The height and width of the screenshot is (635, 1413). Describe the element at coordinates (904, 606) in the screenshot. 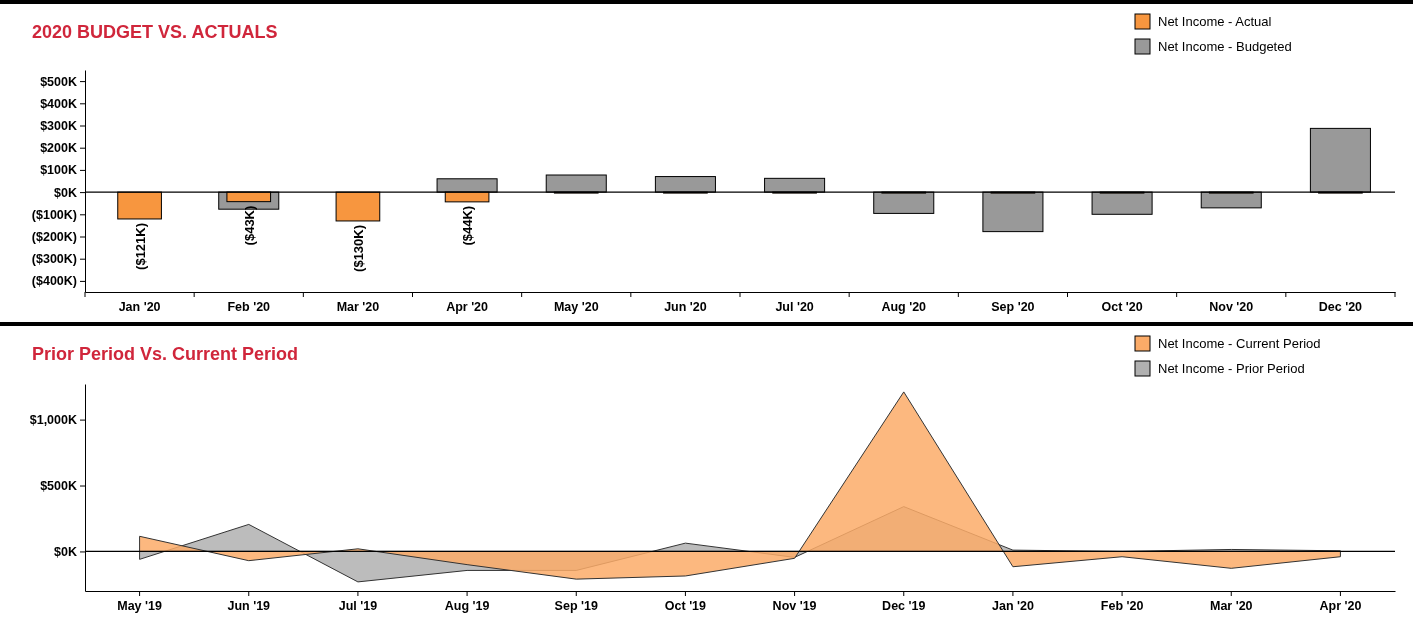

I see `x-tick-label: Dec '19` at that location.